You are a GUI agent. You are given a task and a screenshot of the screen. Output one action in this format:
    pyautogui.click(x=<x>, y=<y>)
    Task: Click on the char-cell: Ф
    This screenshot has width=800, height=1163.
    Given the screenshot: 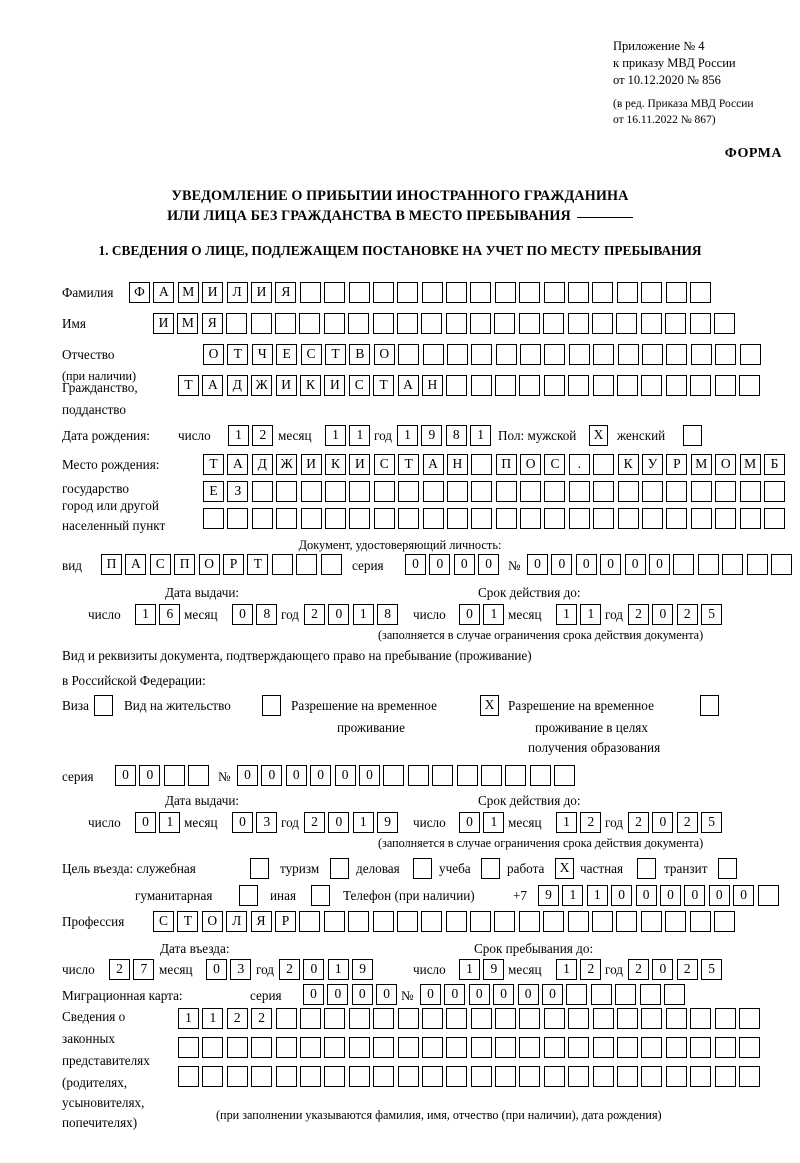 What is the action you would take?
    pyautogui.click(x=139, y=292)
    